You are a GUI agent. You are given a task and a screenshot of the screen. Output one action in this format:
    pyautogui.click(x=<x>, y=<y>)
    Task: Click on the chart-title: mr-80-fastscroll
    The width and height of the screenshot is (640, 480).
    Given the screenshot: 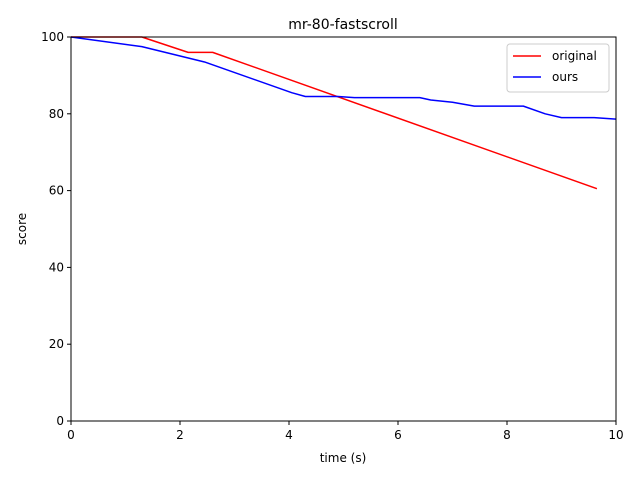 What is the action you would take?
    pyautogui.click(x=343, y=25)
    